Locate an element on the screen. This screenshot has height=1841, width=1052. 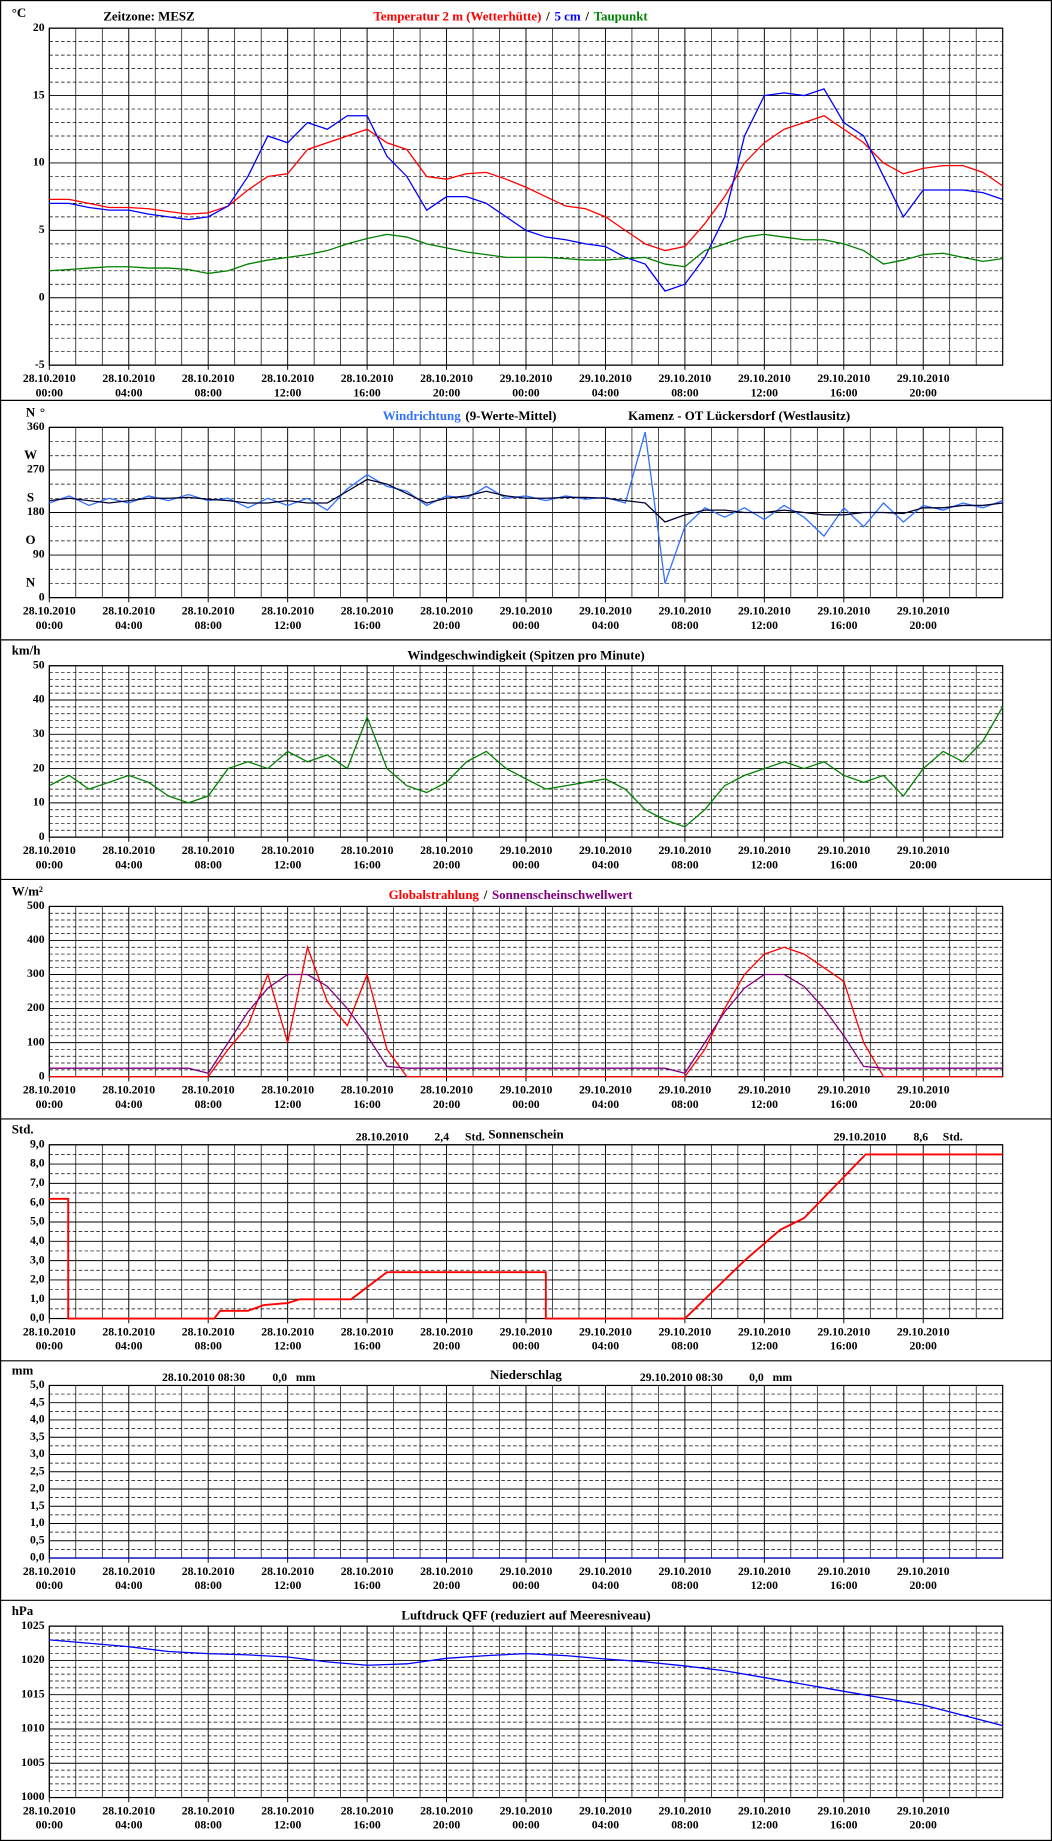
unit-label: mm is located at coordinates (23, 1369).